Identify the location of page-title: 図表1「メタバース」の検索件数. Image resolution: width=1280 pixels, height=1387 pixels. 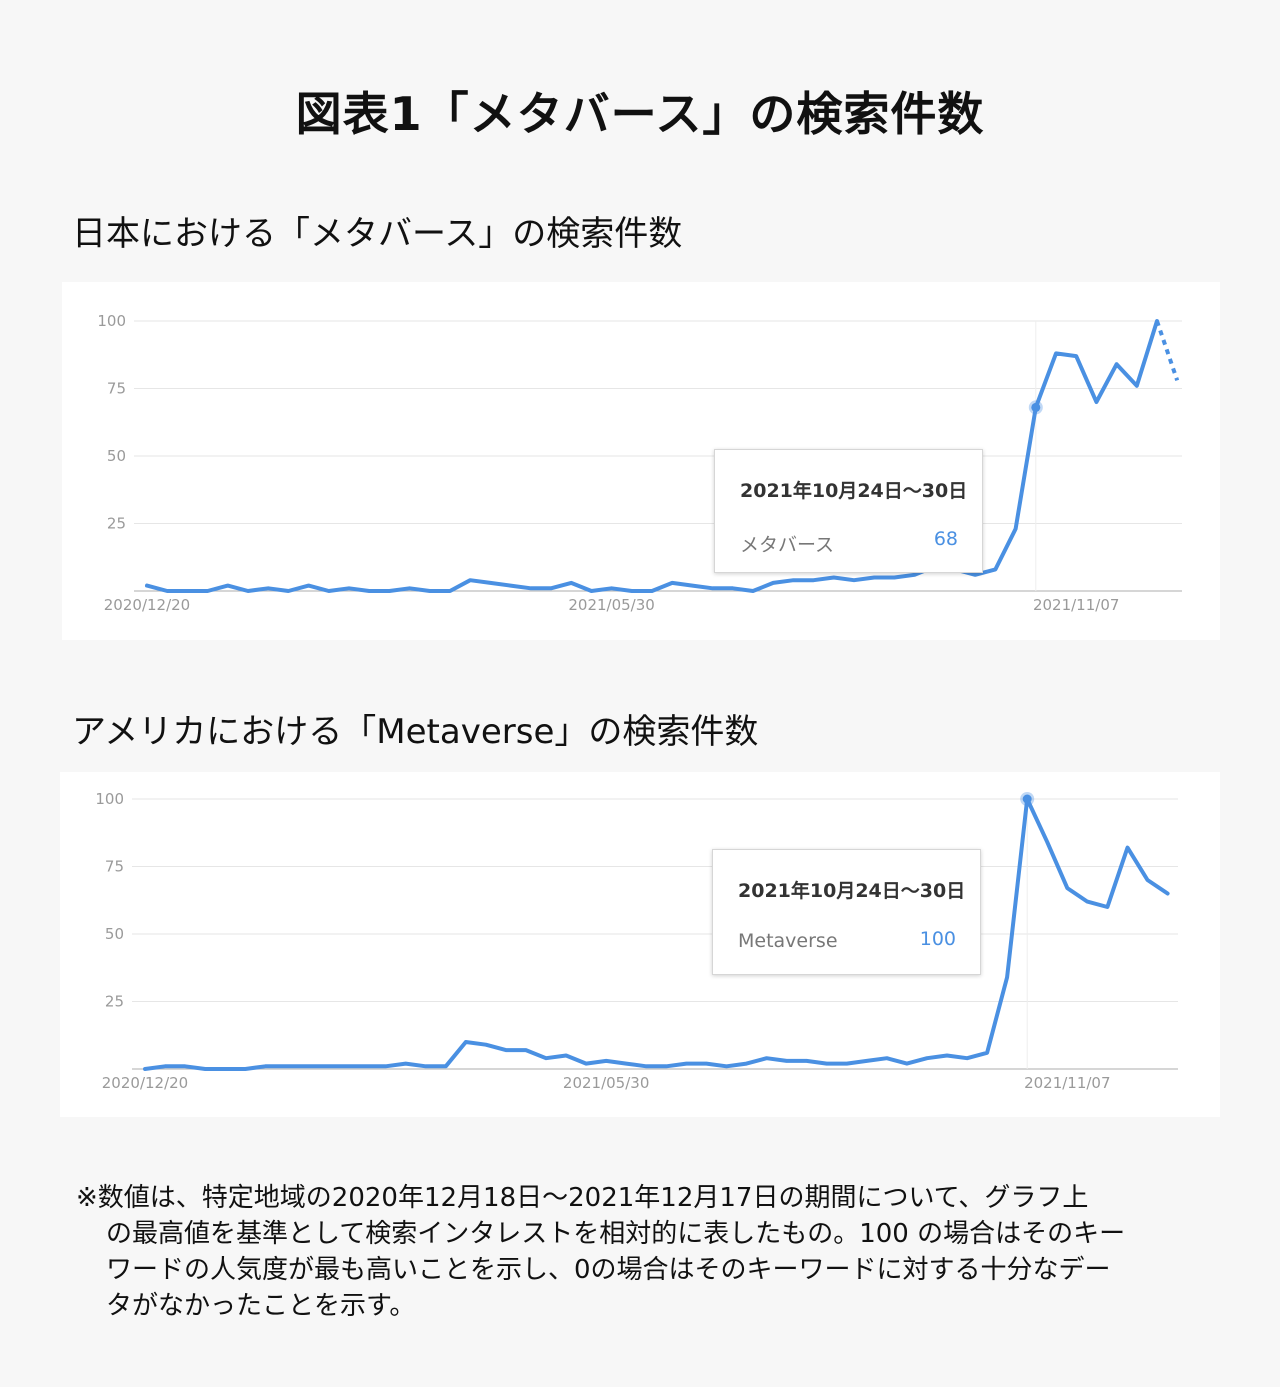
(640, 114).